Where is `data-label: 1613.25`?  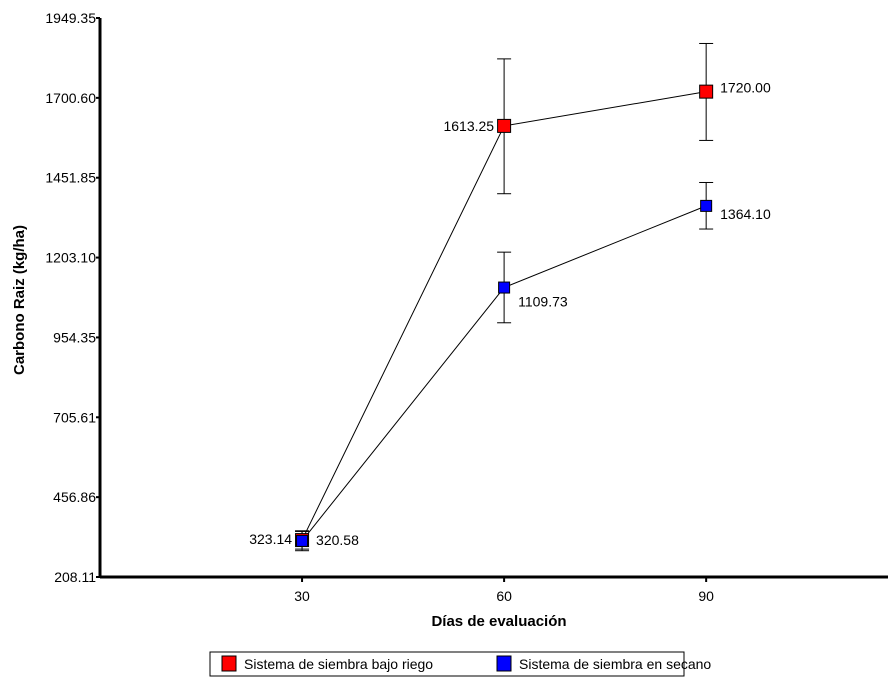 data-label: 1613.25 is located at coordinates (468, 126).